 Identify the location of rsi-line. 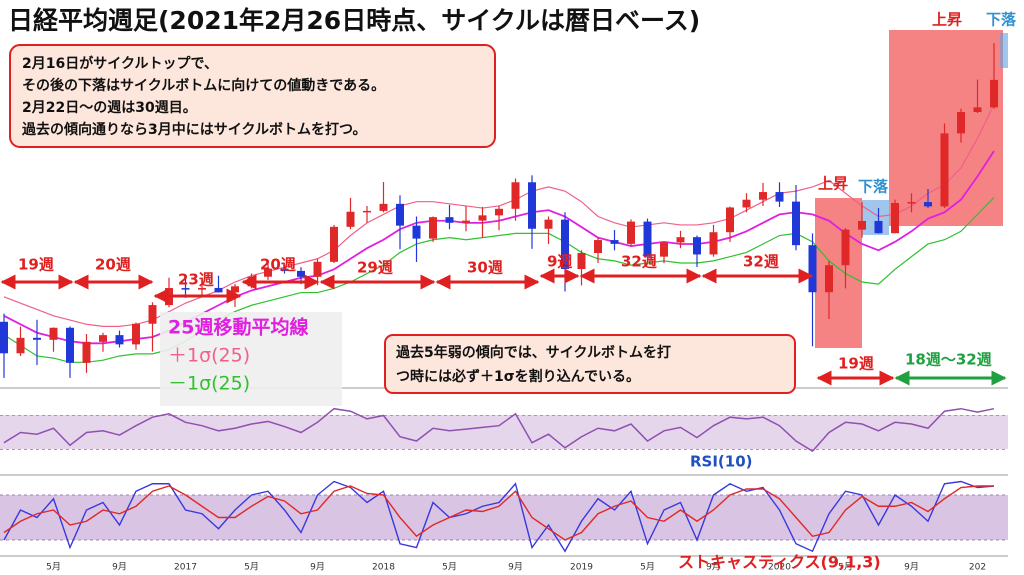
(499, 430).